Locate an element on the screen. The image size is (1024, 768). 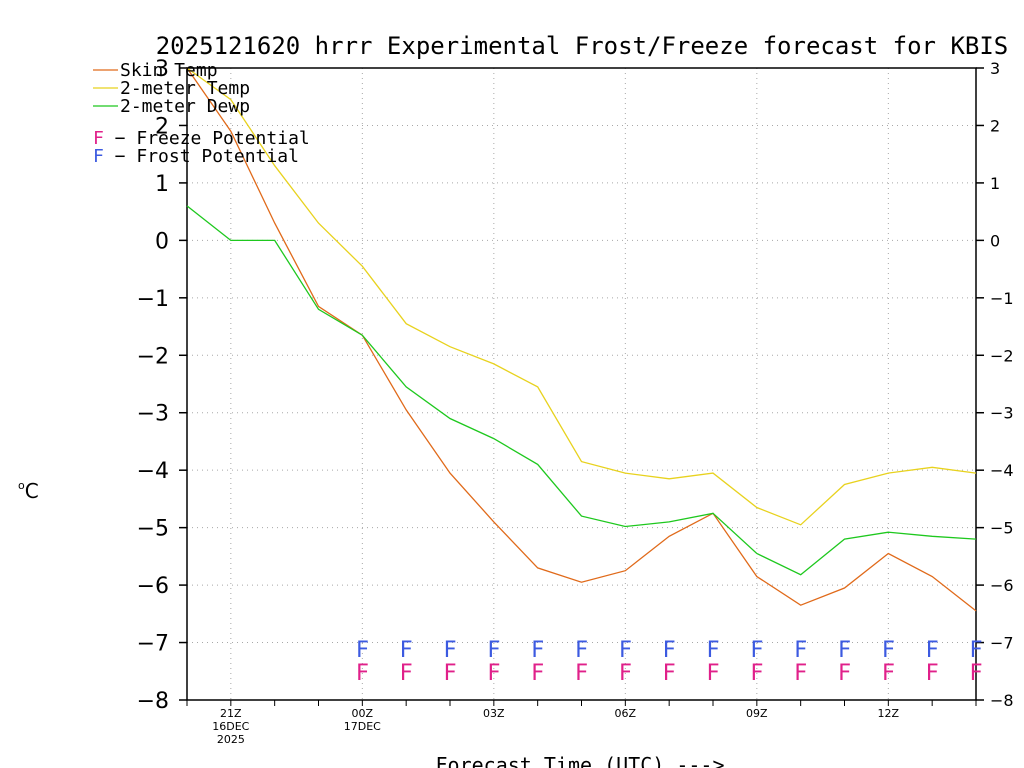
y-tick-label-left: 2 is located at coordinates (162, 126).